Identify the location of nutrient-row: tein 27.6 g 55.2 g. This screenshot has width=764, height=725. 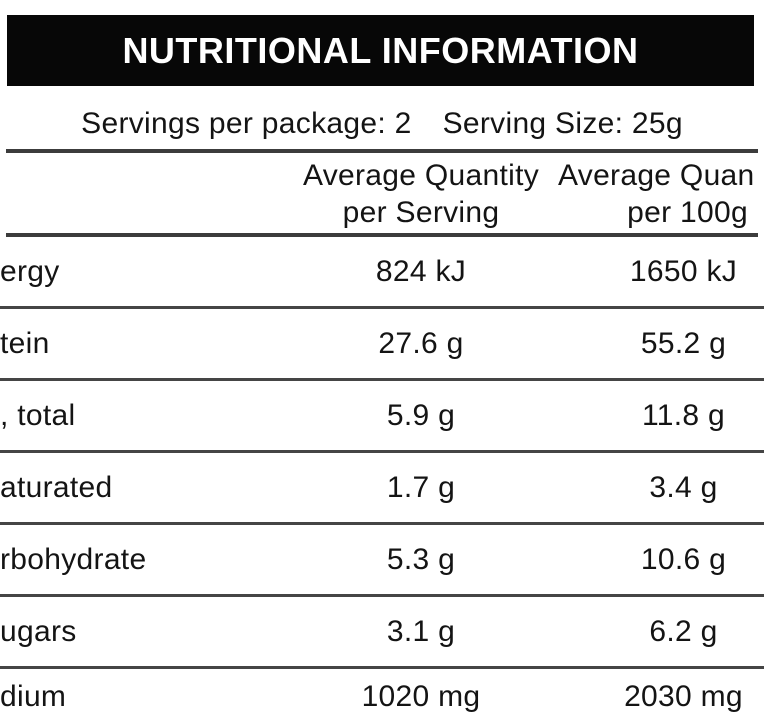
(382, 345).